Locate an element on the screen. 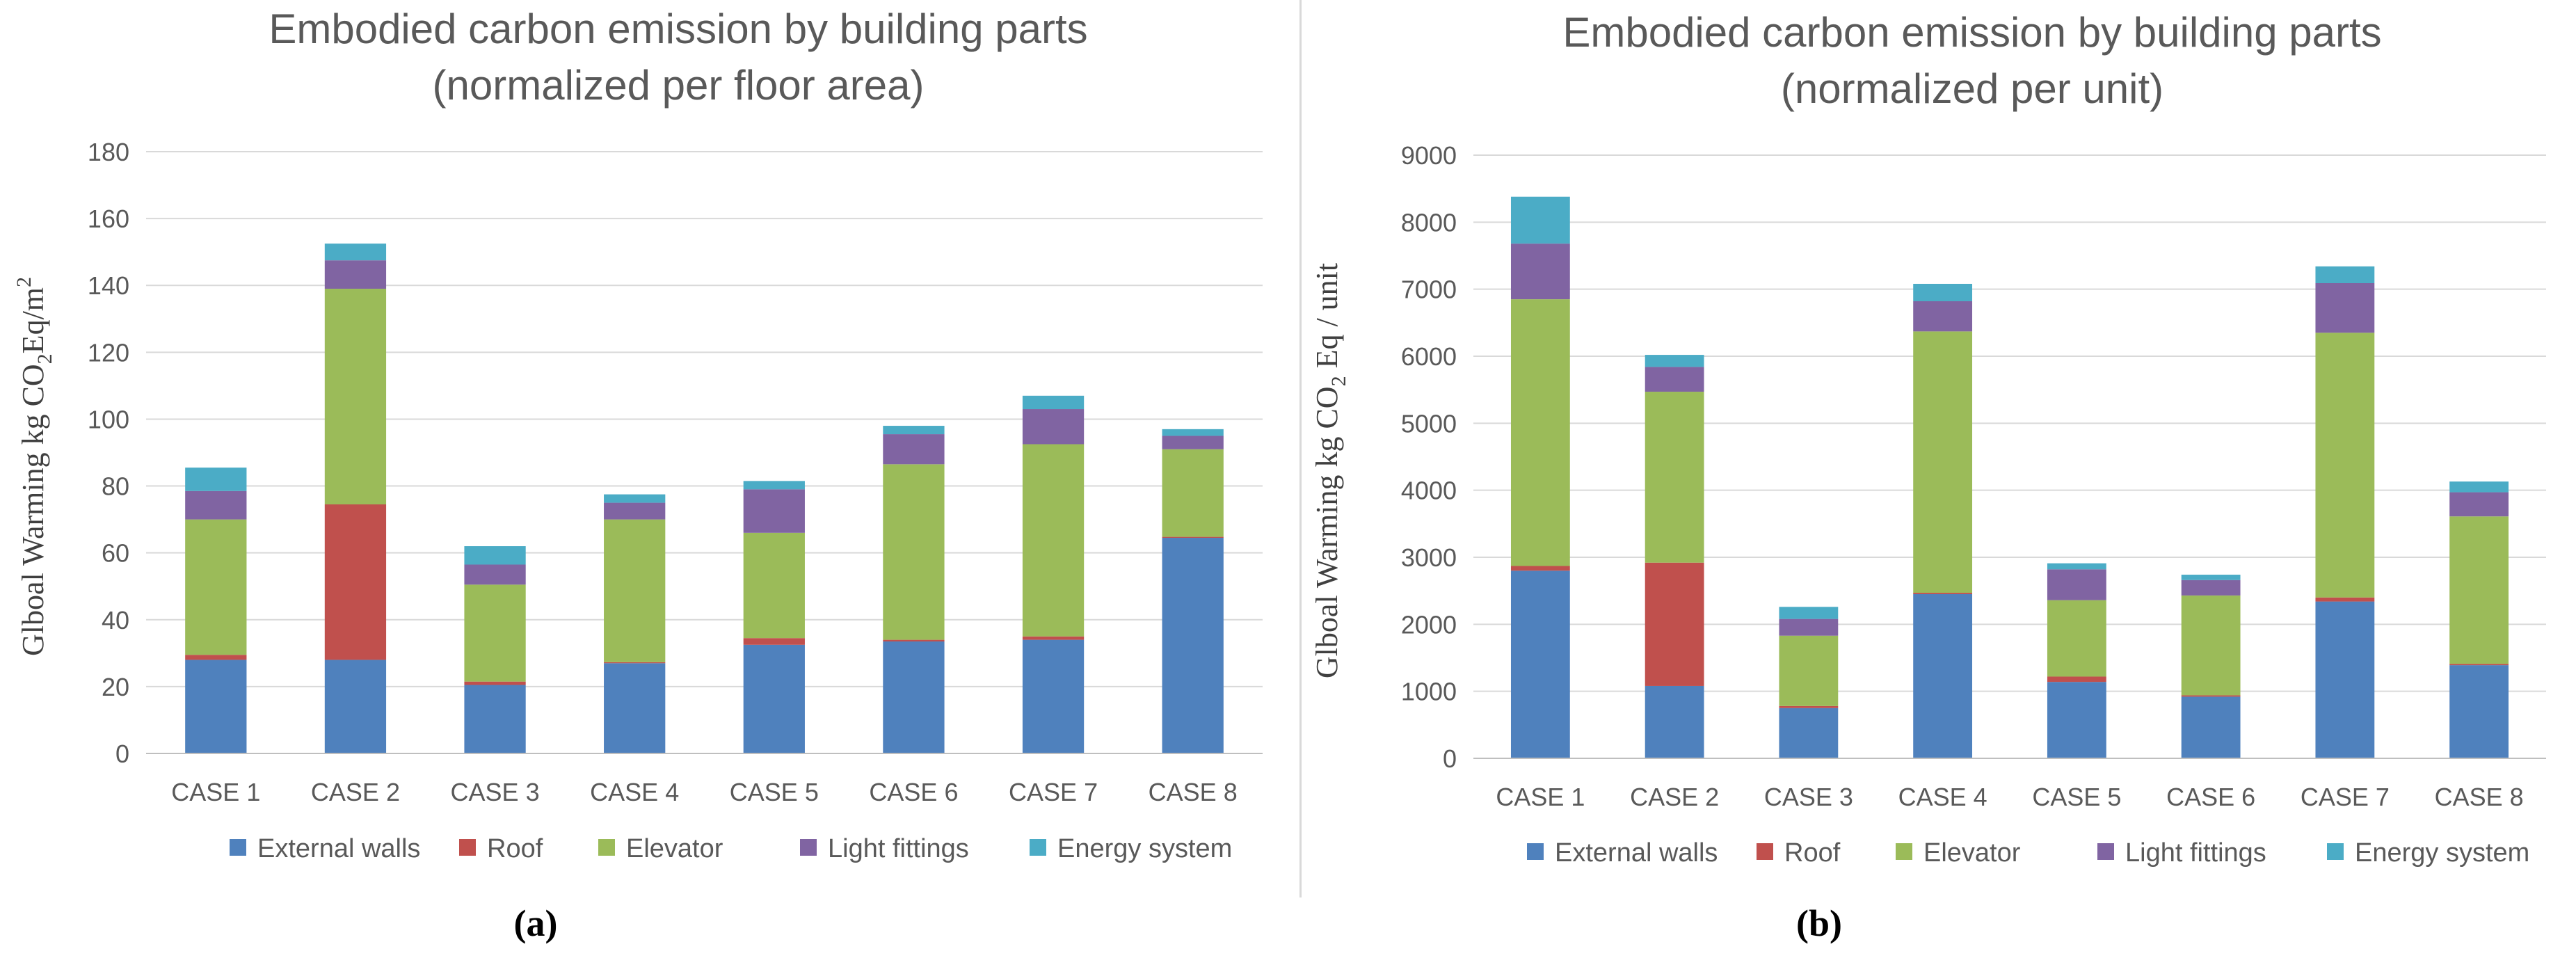  y-tick-label: 3000 is located at coordinates (1429, 557).